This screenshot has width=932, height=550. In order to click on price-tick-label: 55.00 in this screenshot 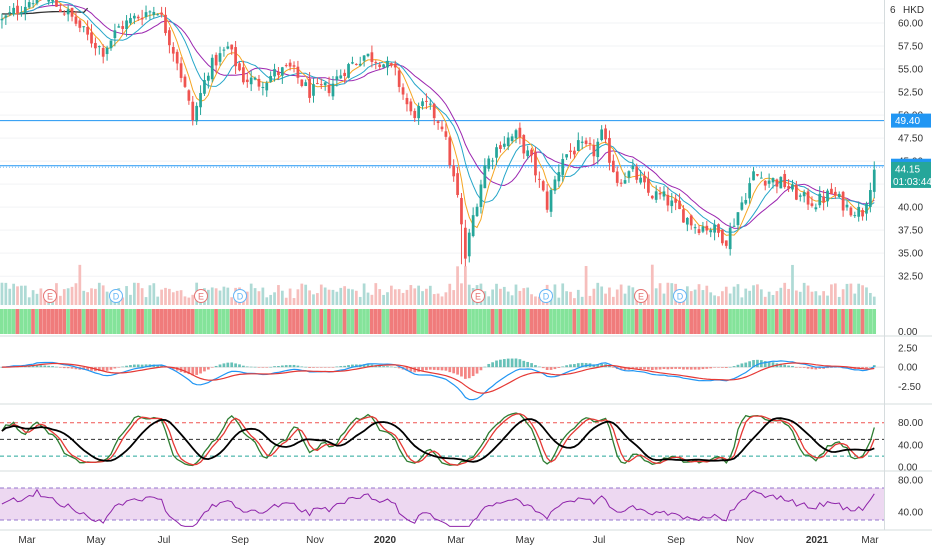, I will do `click(910, 70)`.